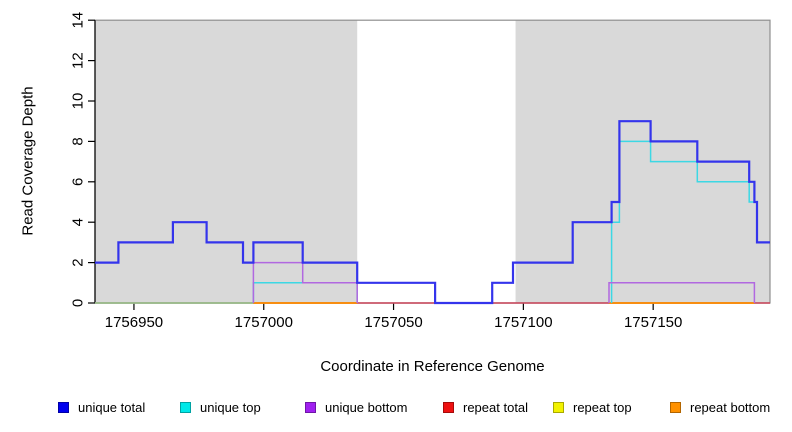  Describe the element at coordinates (28, 161) in the screenshot. I see `y-axis-title: Read Coverage Depth` at that location.